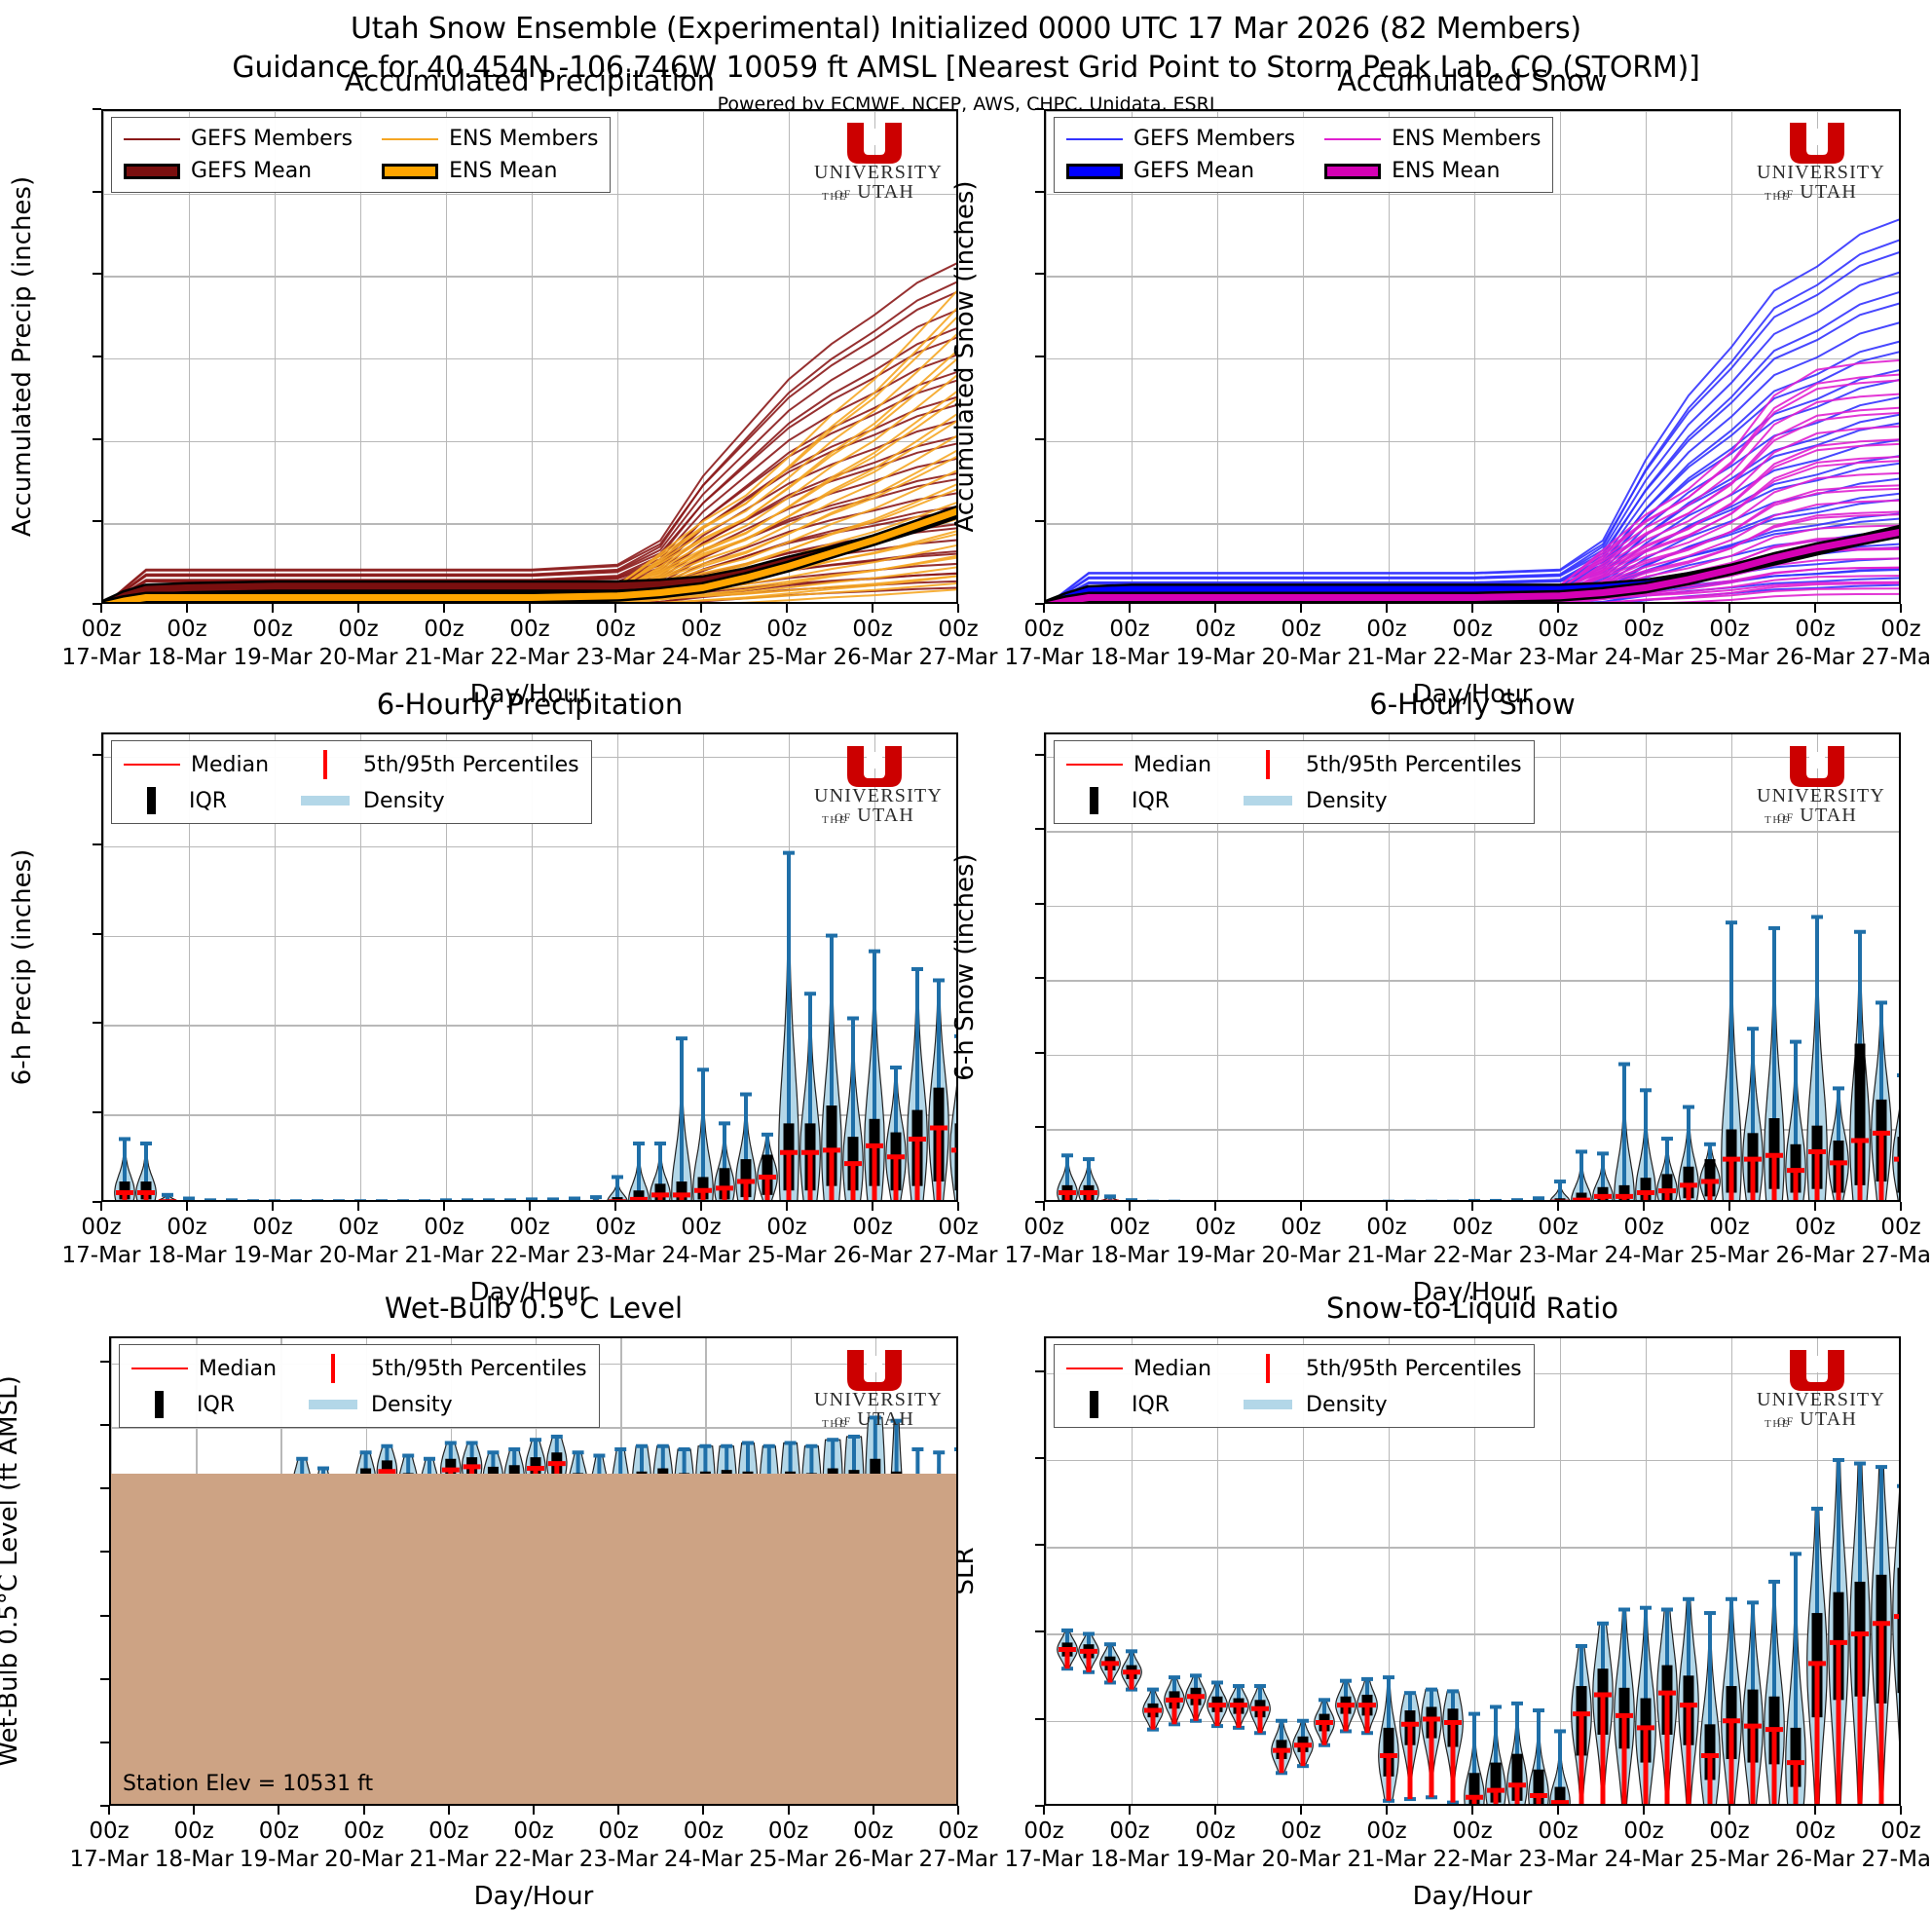  Describe the element at coordinates (873, 1845) in the screenshot. I see `x-tick-label: 00z 26-Mar` at that location.